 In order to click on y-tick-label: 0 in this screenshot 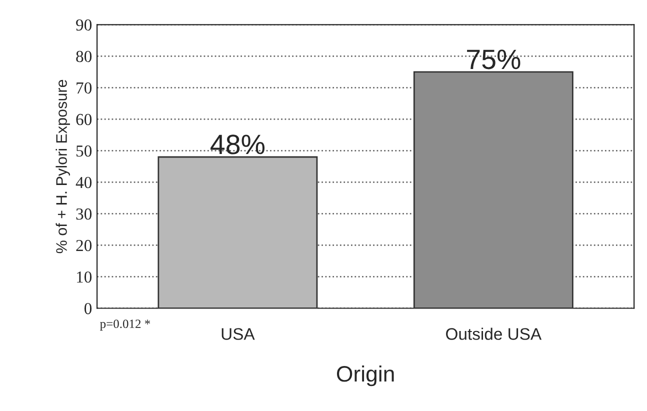, I will do `click(88, 308)`.